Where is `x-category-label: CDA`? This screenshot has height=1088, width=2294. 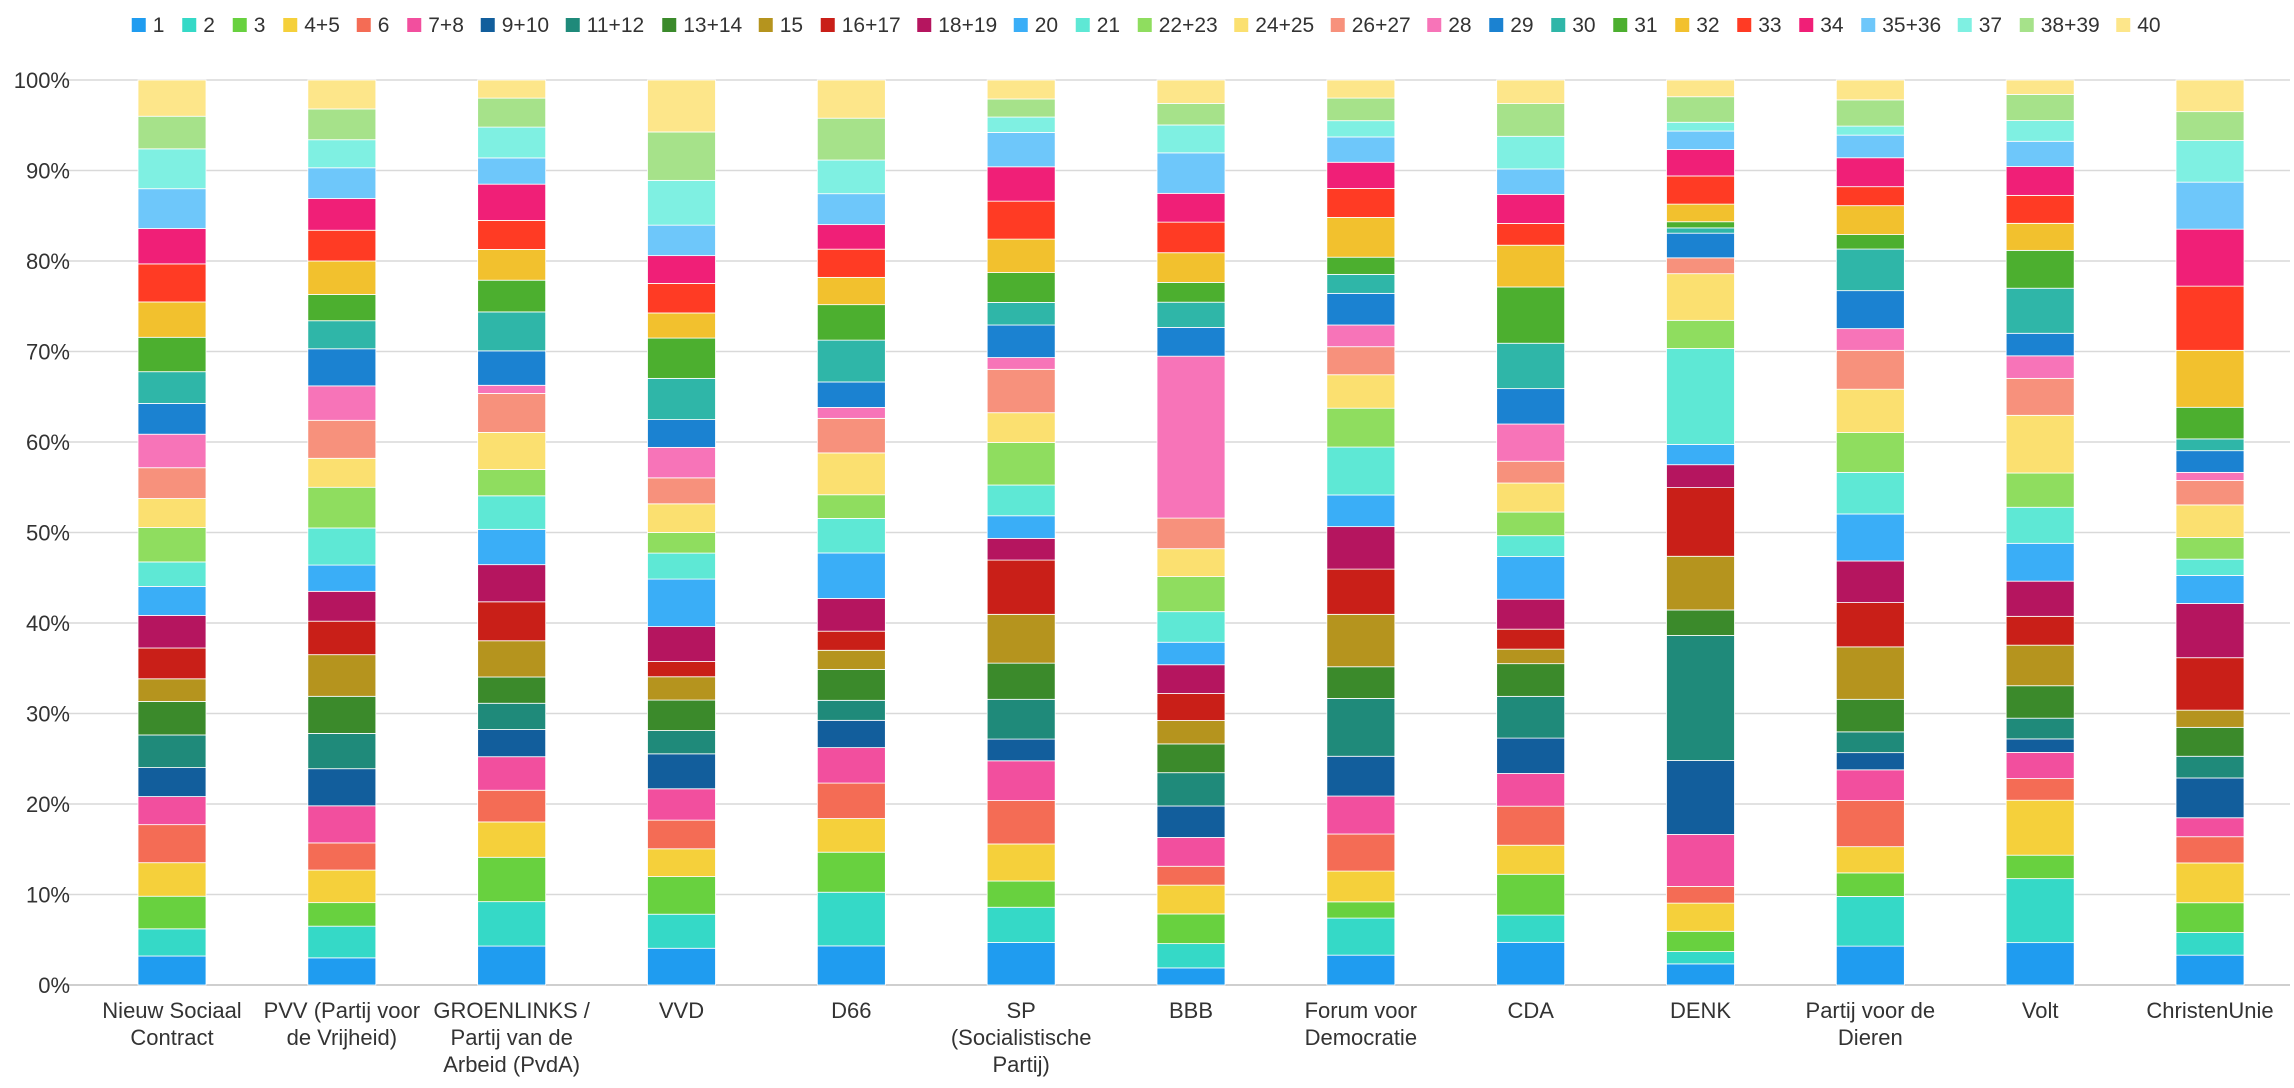
x-category-label: CDA is located at coordinates (1530, 1010).